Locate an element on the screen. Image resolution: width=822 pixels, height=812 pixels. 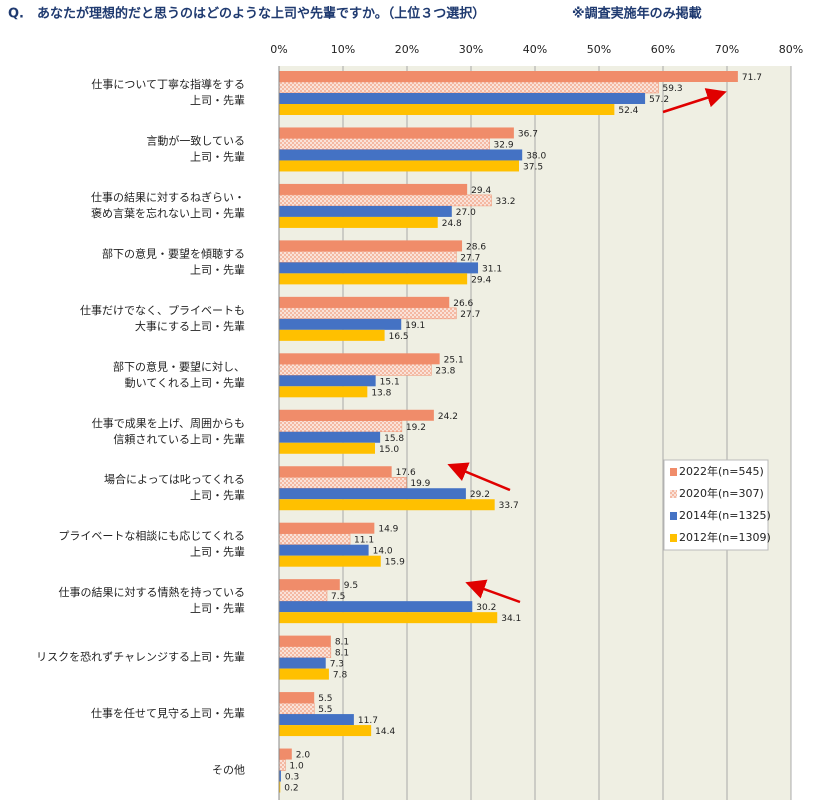
value-label: 14.4 is located at coordinates (385, 732).